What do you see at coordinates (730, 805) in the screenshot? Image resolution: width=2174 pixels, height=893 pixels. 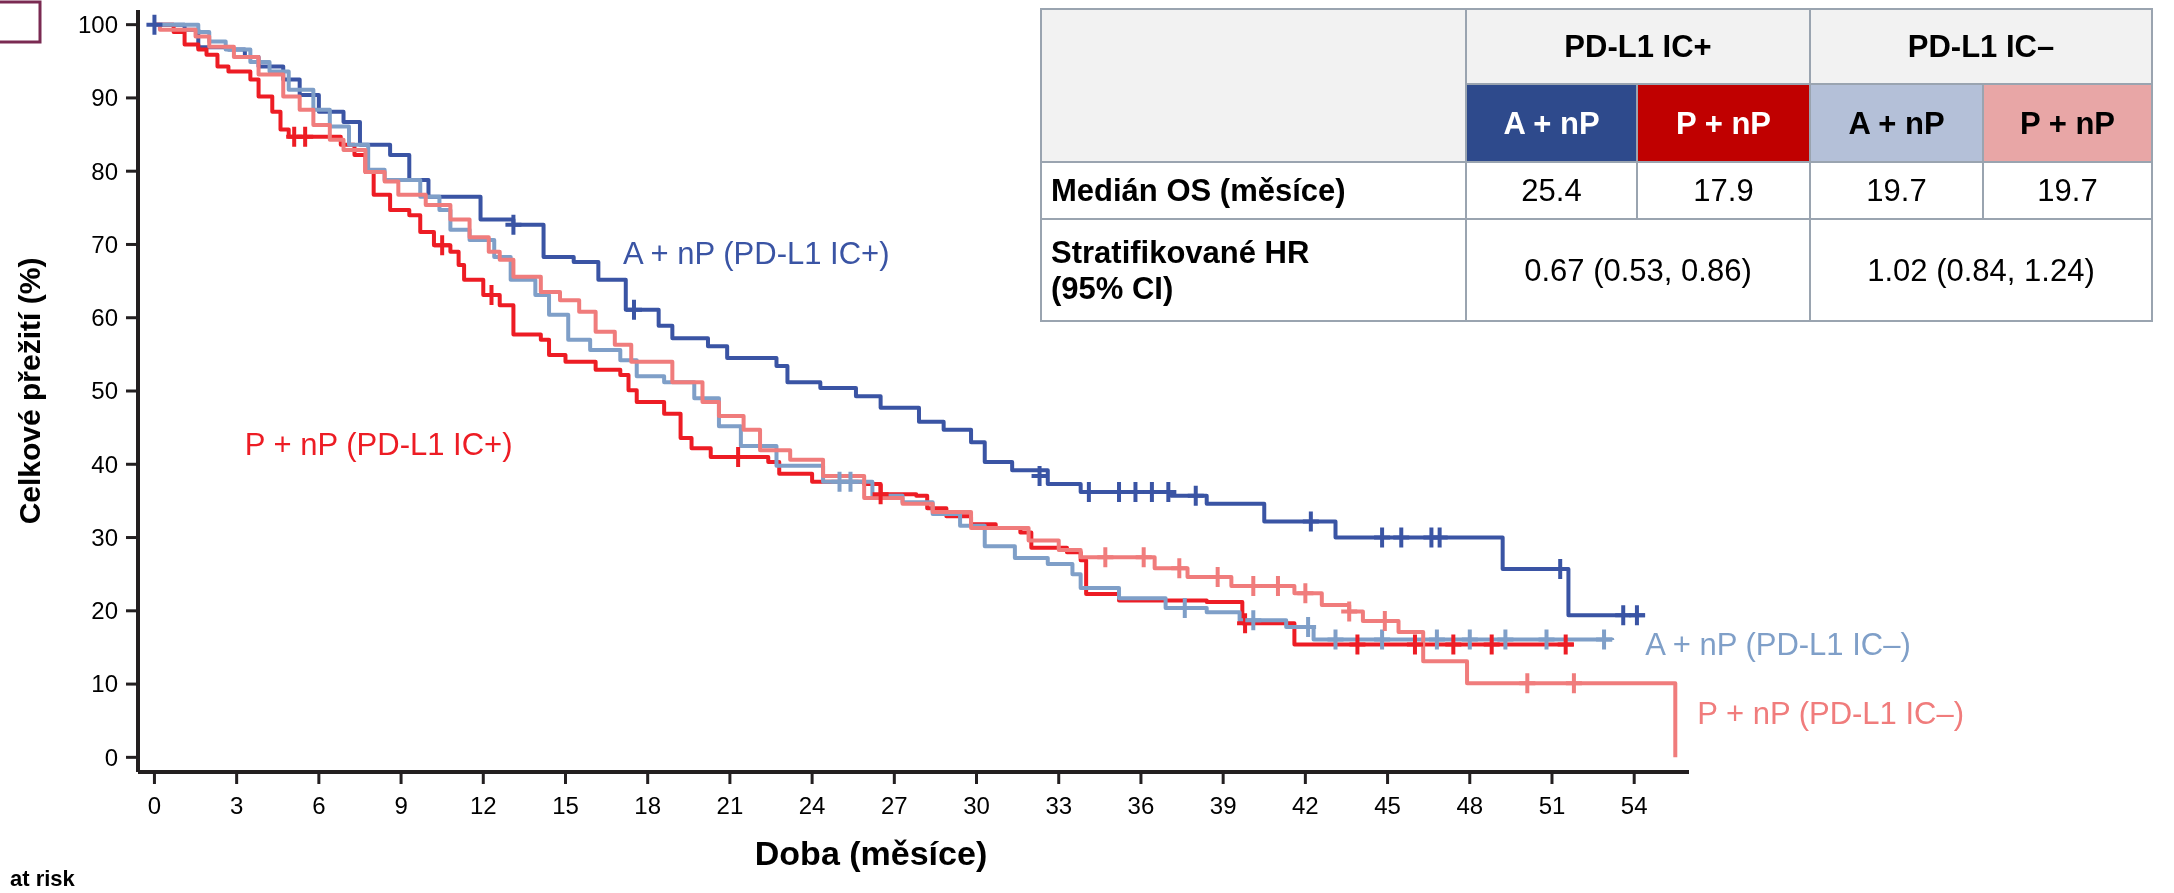 I see `x-tick-label: 21` at bounding box center [730, 805].